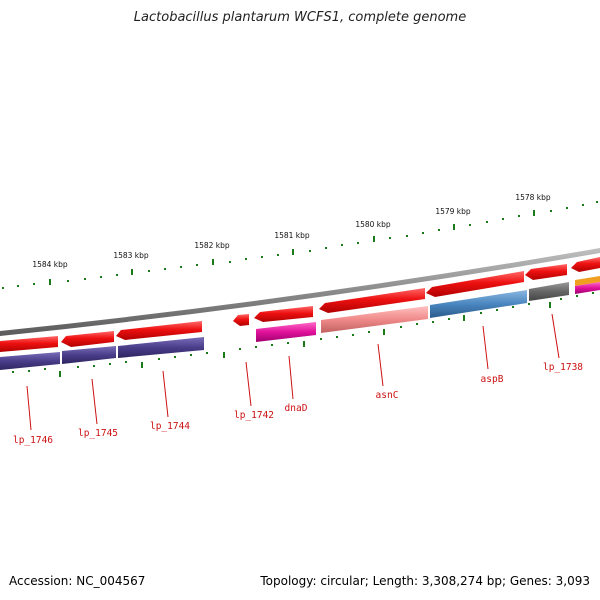 The width and height of the screenshot is (600, 600). Describe the element at coordinates (50, 264) in the screenshot. I see `kbp-label: 1584 kbp` at that location.